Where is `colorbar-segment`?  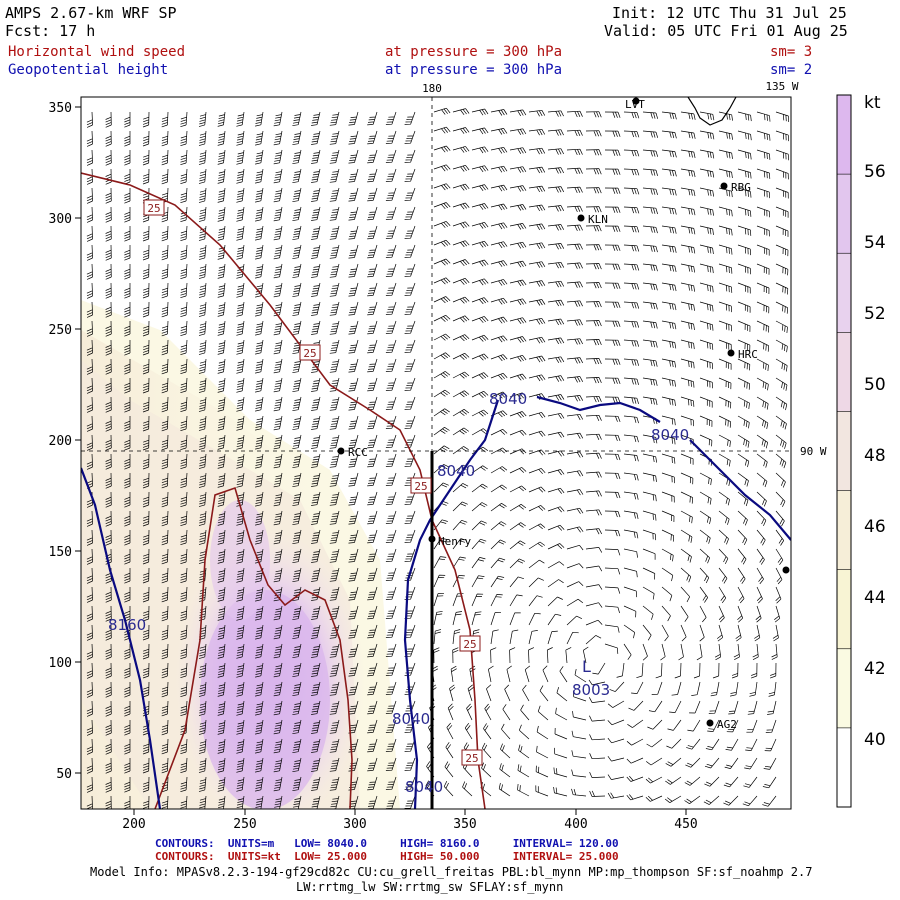
colorbar-segment is located at coordinates (844, 293).